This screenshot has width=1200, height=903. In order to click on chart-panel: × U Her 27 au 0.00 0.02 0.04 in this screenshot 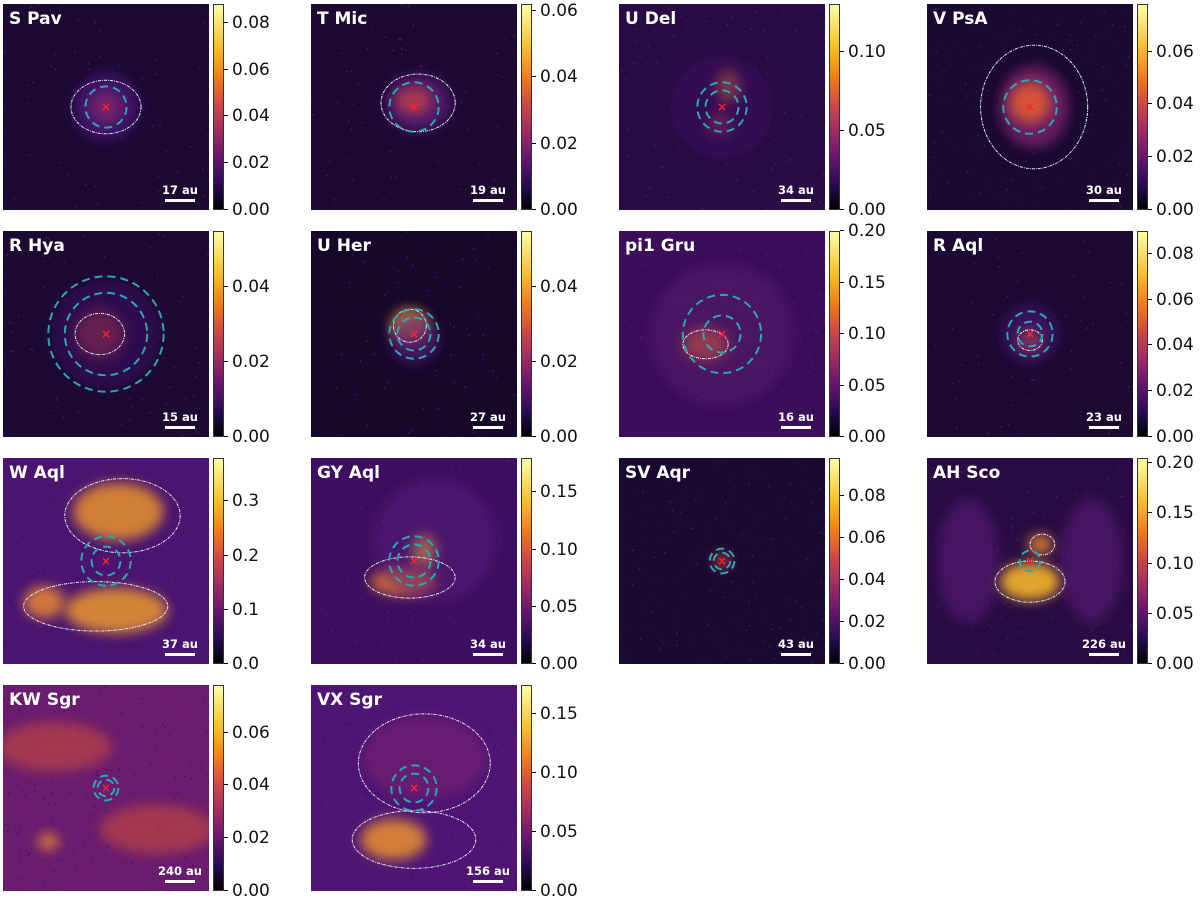, I will do `click(456, 339)`.